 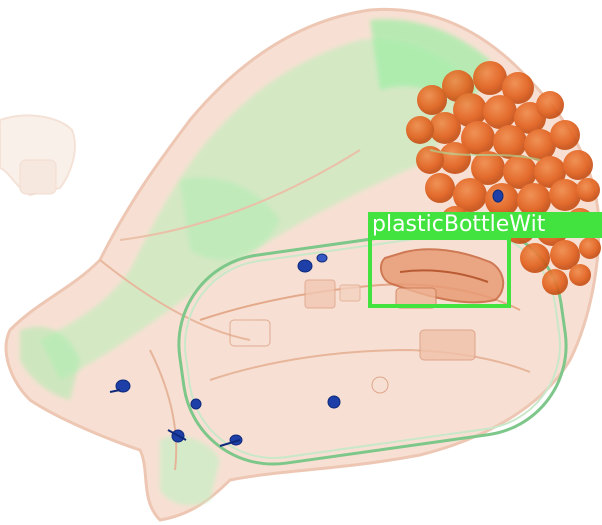 I want to click on strap-left, so click(x=38, y=155).